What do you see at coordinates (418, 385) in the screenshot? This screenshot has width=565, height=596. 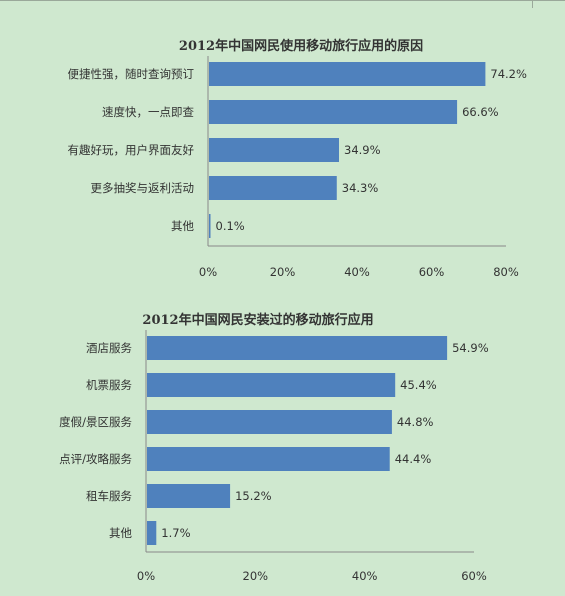 I see `data-label: 45.4%` at bounding box center [418, 385].